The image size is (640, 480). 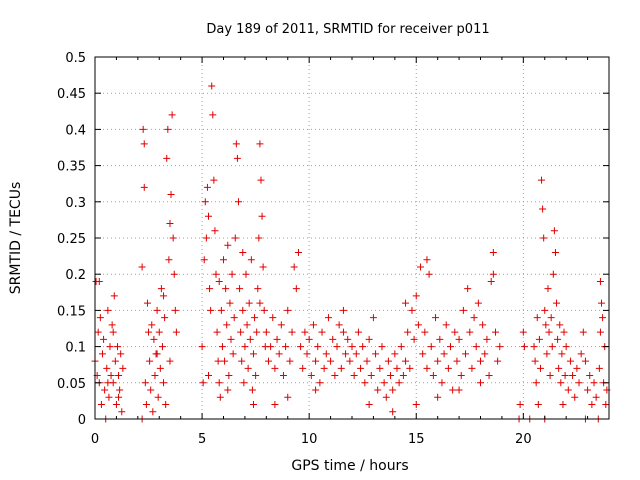 What do you see at coordinates (75, 203) in the screenshot?
I see `y-tick-label: 0.3` at bounding box center [75, 203].